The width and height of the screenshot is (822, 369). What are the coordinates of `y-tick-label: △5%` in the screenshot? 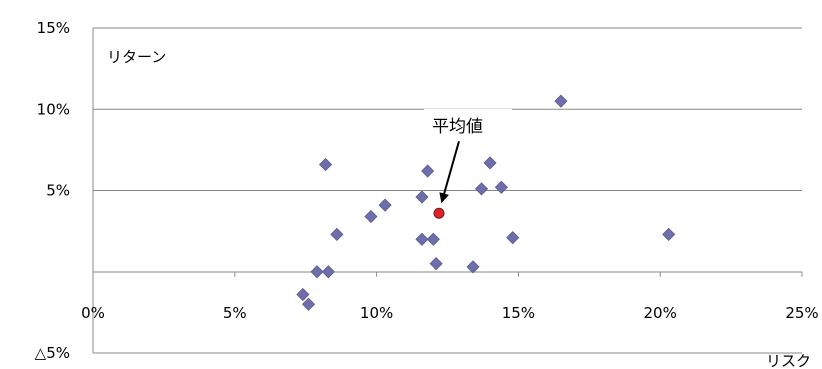 It's located at (52, 353).